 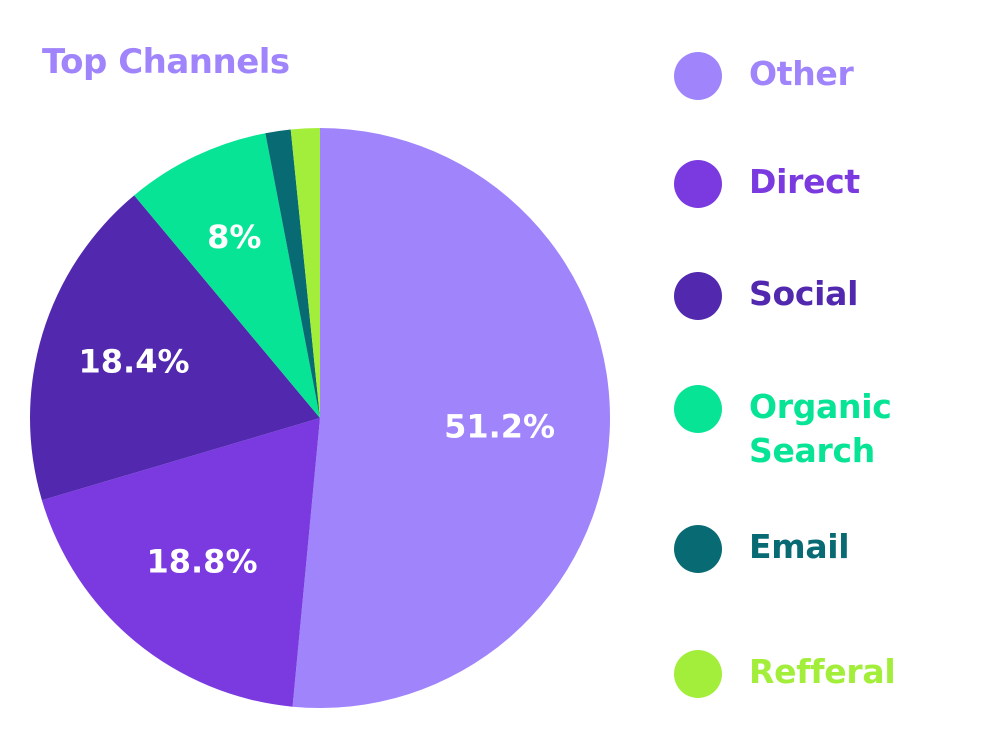 I want to click on pie-label-social: 18.4%, so click(x=134, y=362).